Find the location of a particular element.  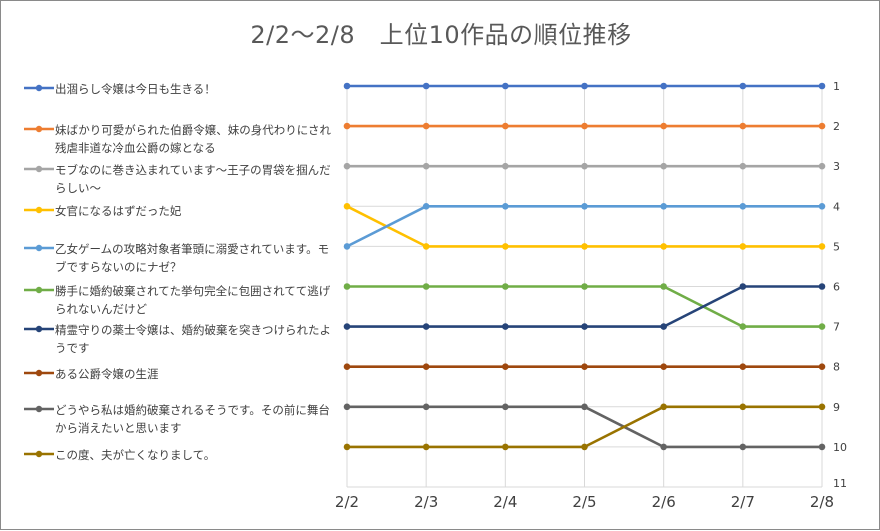

legend-label: 出涸らし令嬢は今日も生きる！ is located at coordinates (135, 89).